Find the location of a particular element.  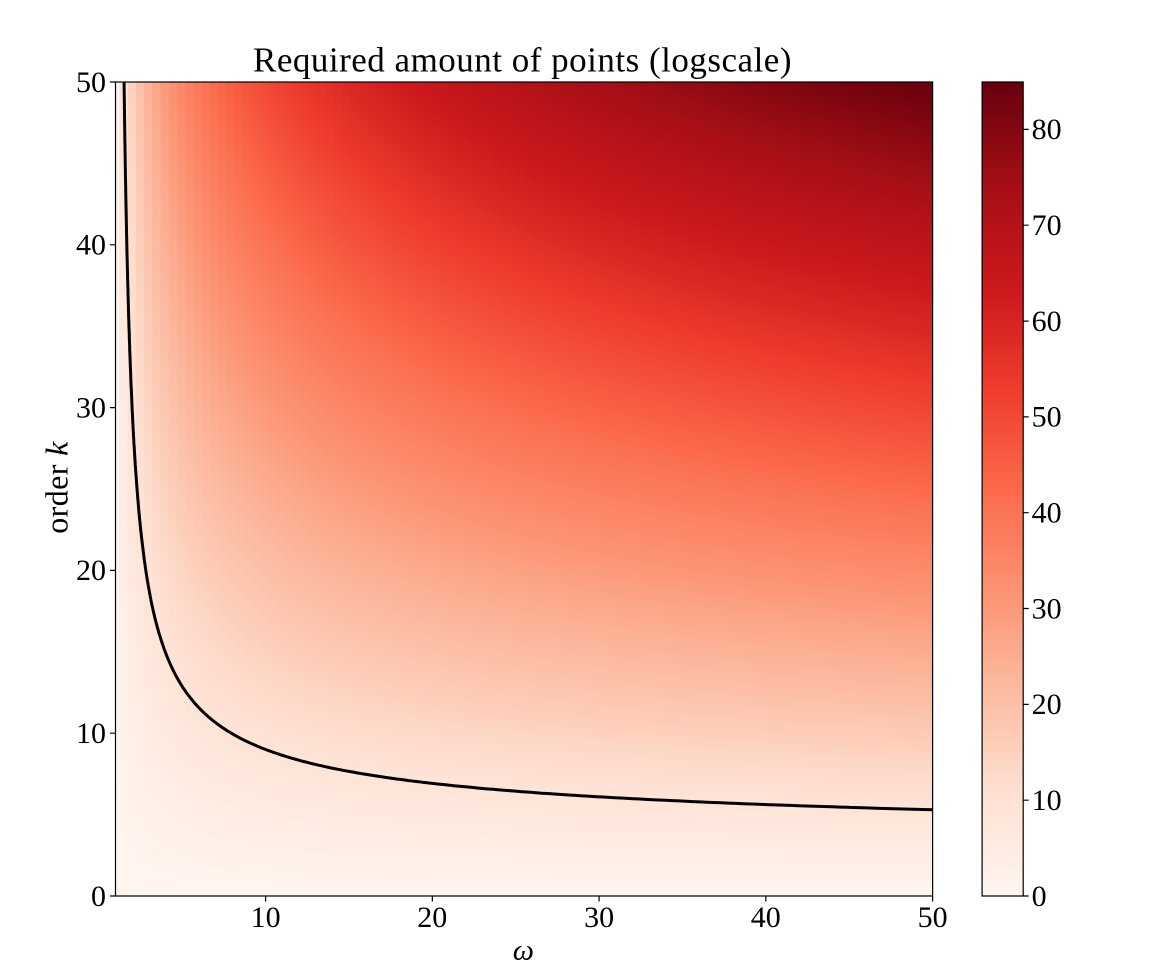

svg-text: 60 is located at coordinates (1047, 321).